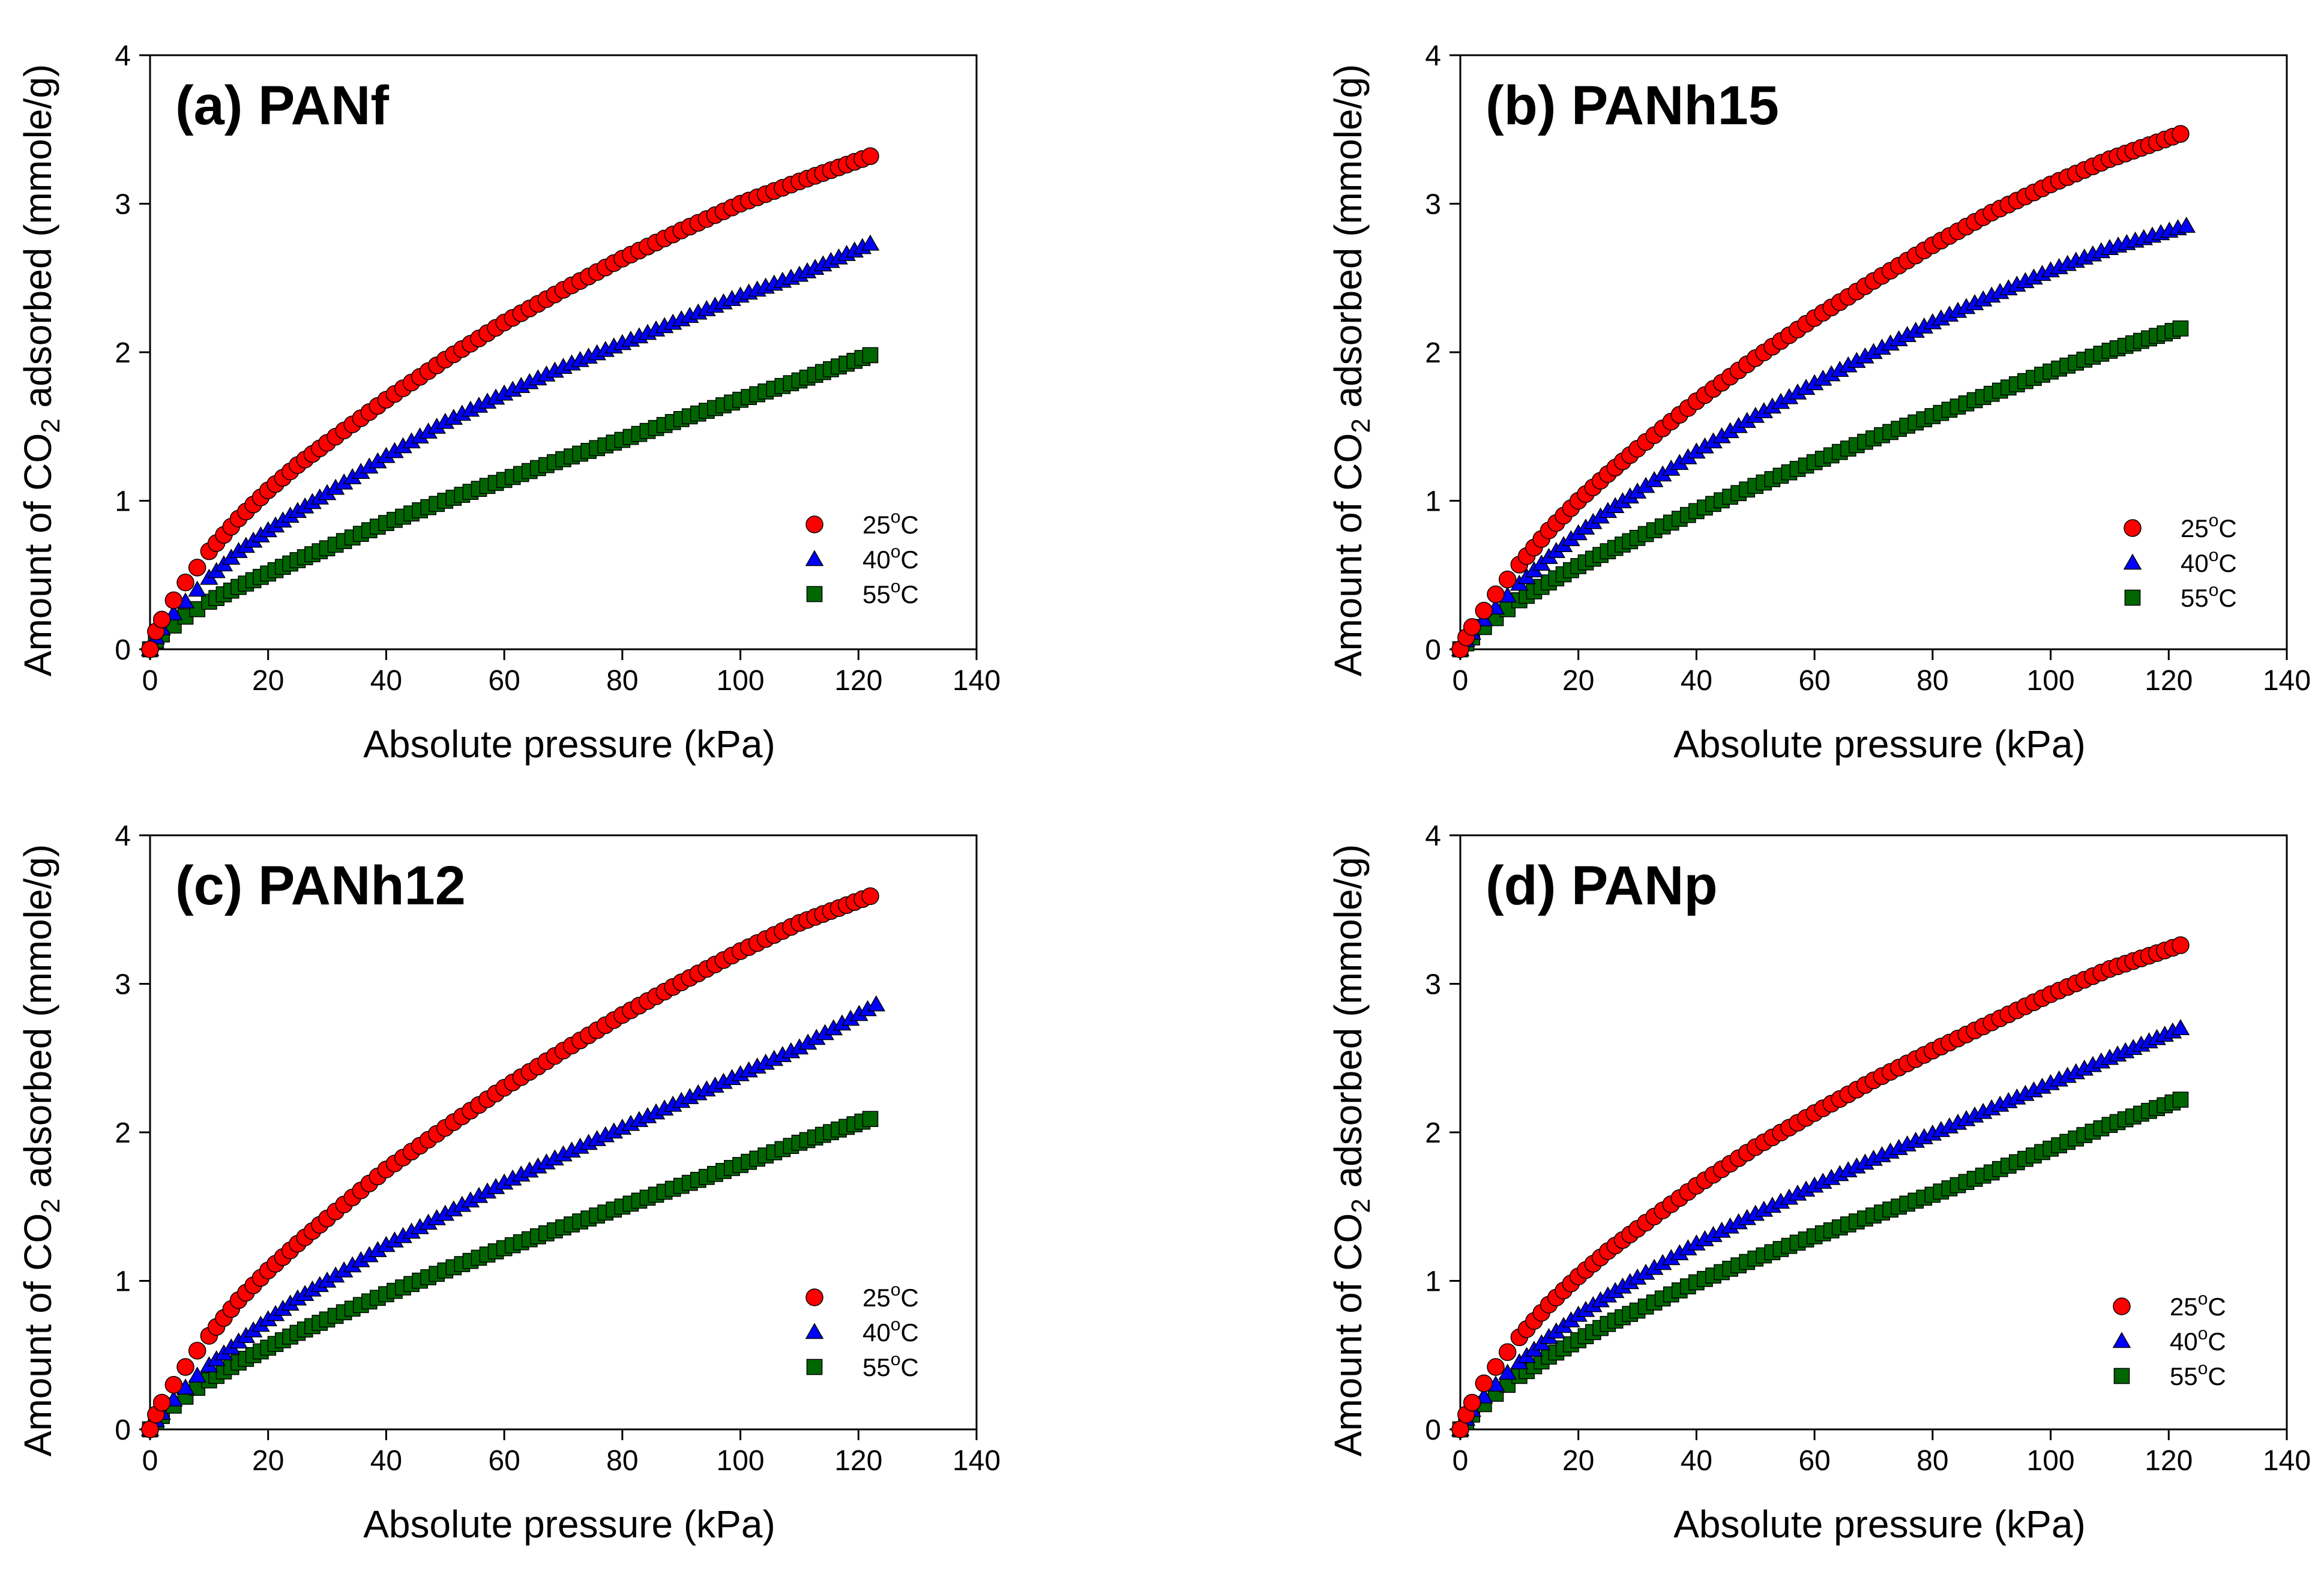 This screenshot has height=1577, width=2324. I want to click on plot-frame, so click(563, 352).